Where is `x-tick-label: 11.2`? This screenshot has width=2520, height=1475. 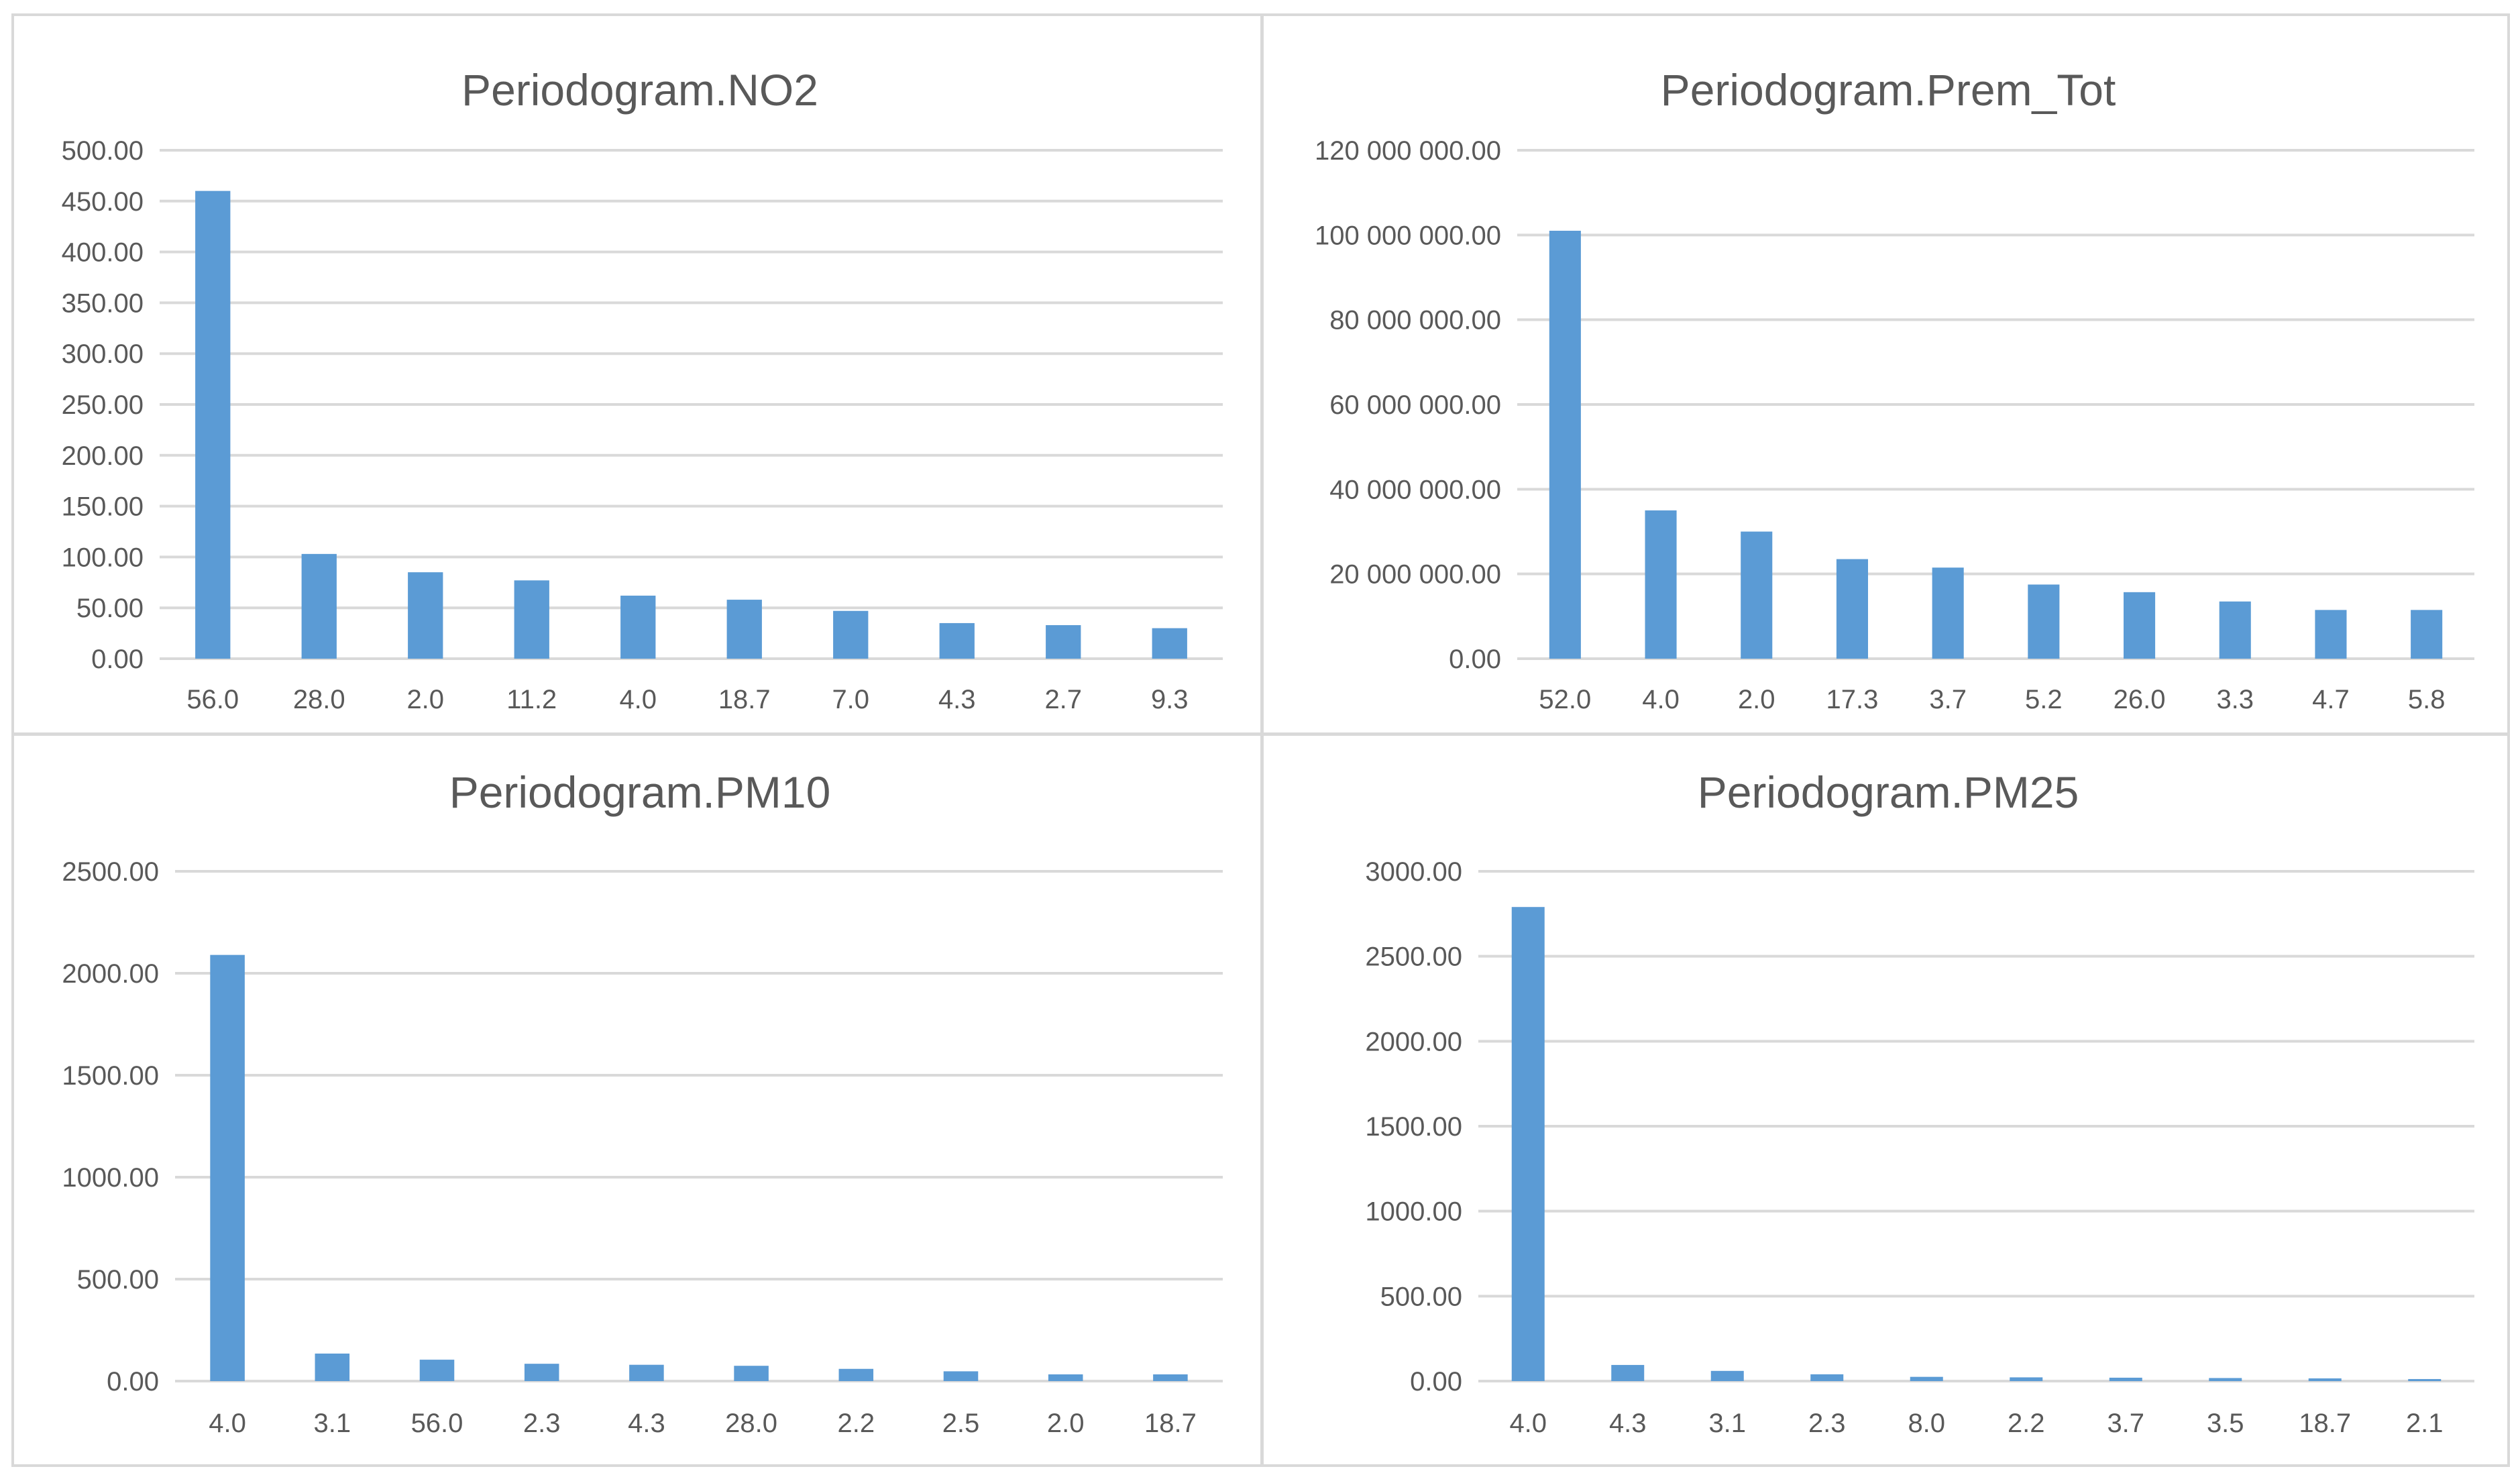
x-tick-label: 11.2 is located at coordinates (531, 699).